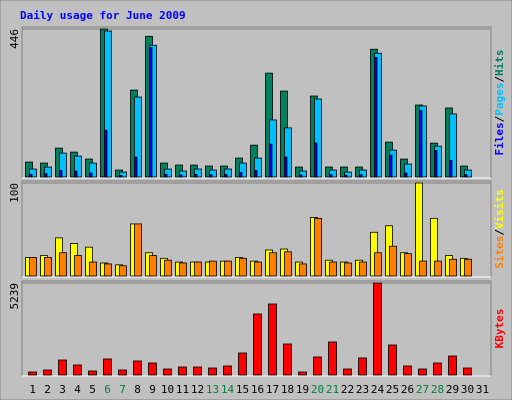 Image resolution: width=512 pixels, height=404 pixels. I want to click on x-tick-label: 9, so click(152, 389).